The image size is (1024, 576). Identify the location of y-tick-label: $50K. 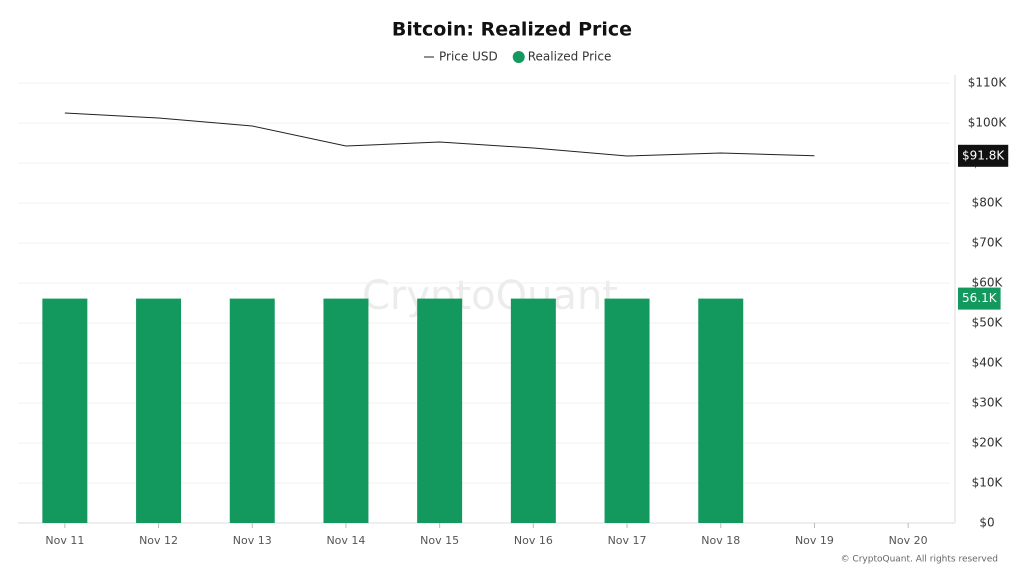
(988, 323).